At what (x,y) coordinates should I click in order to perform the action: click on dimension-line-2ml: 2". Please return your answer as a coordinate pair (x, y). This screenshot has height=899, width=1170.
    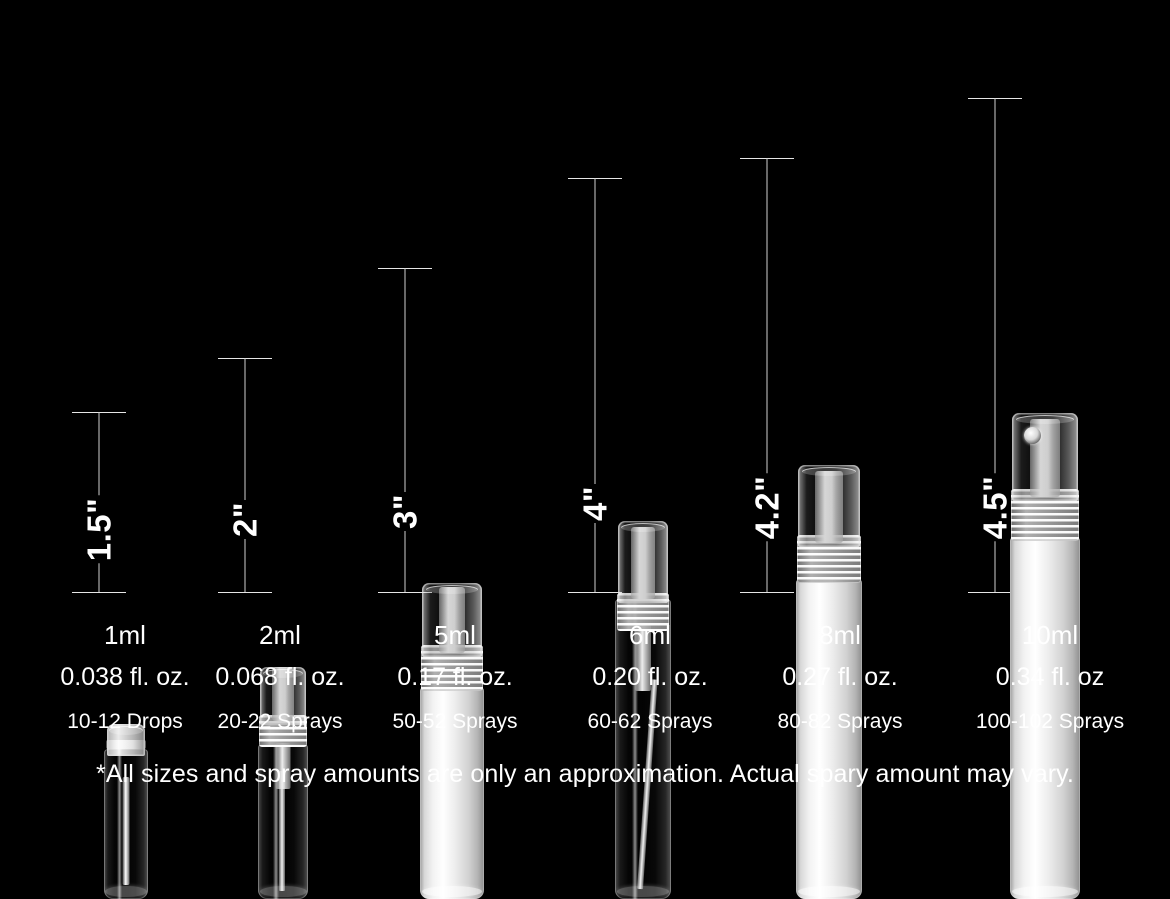
    Looking at the image, I should click on (245, 475).